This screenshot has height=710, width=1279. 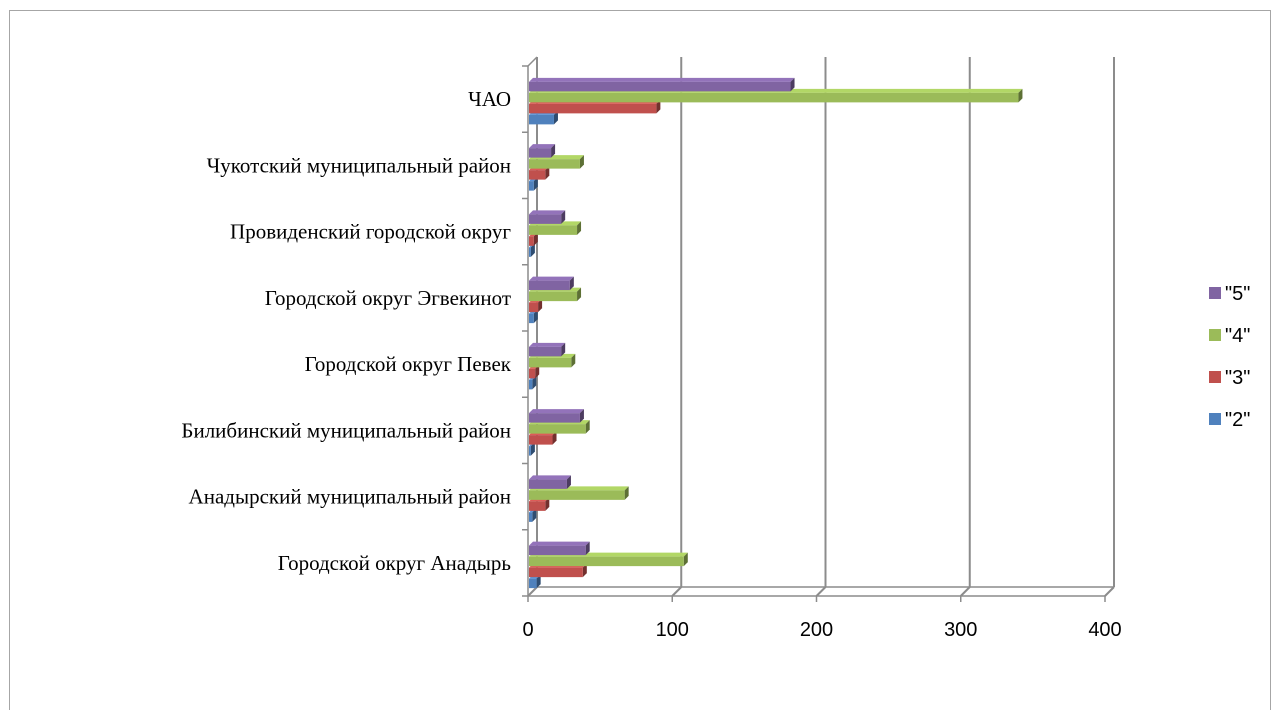 What do you see at coordinates (527, 630) in the screenshot?
I see `x-tick-label: 0` at bounding box center [527, 630].